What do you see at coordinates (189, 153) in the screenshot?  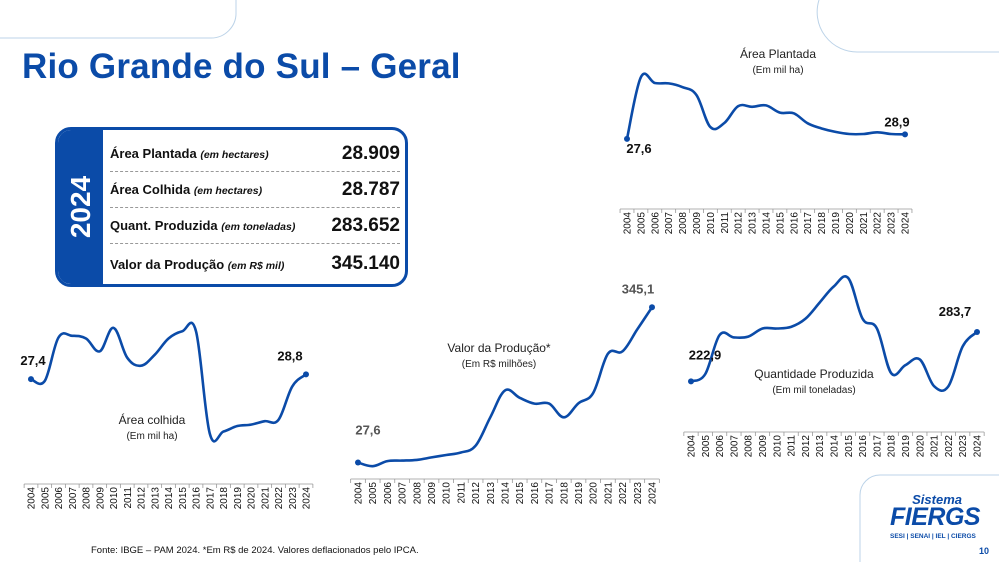 I see `summary-row-label: Área Plantada (em hectares)` at bounding box center [189, 153].